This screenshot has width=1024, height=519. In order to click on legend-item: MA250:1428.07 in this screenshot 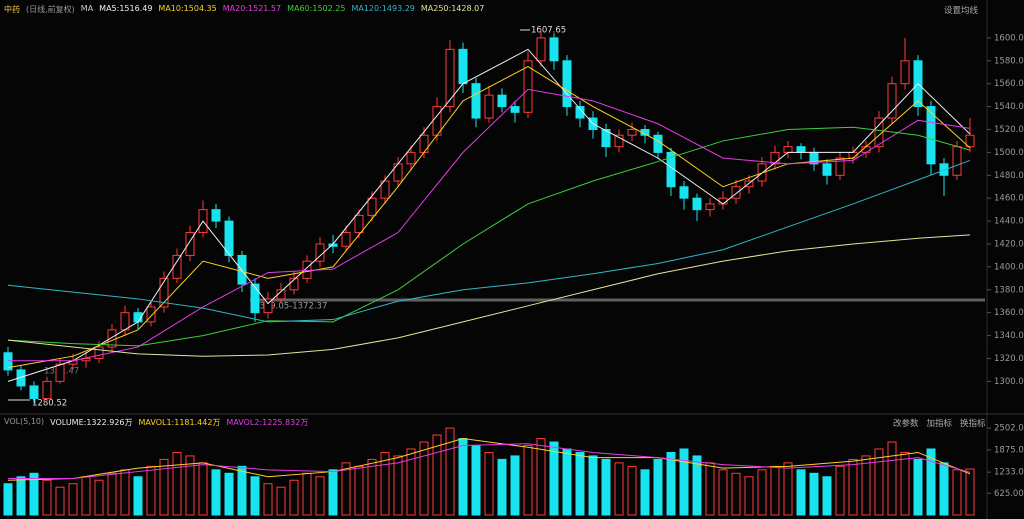, I will do `click(452, 8)`.